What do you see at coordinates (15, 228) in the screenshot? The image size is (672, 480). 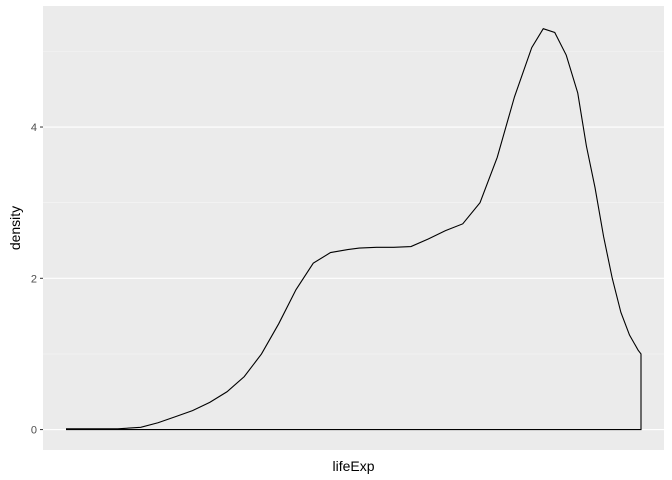 I see `y-axis-title: density` at bounding box center [15, 228].